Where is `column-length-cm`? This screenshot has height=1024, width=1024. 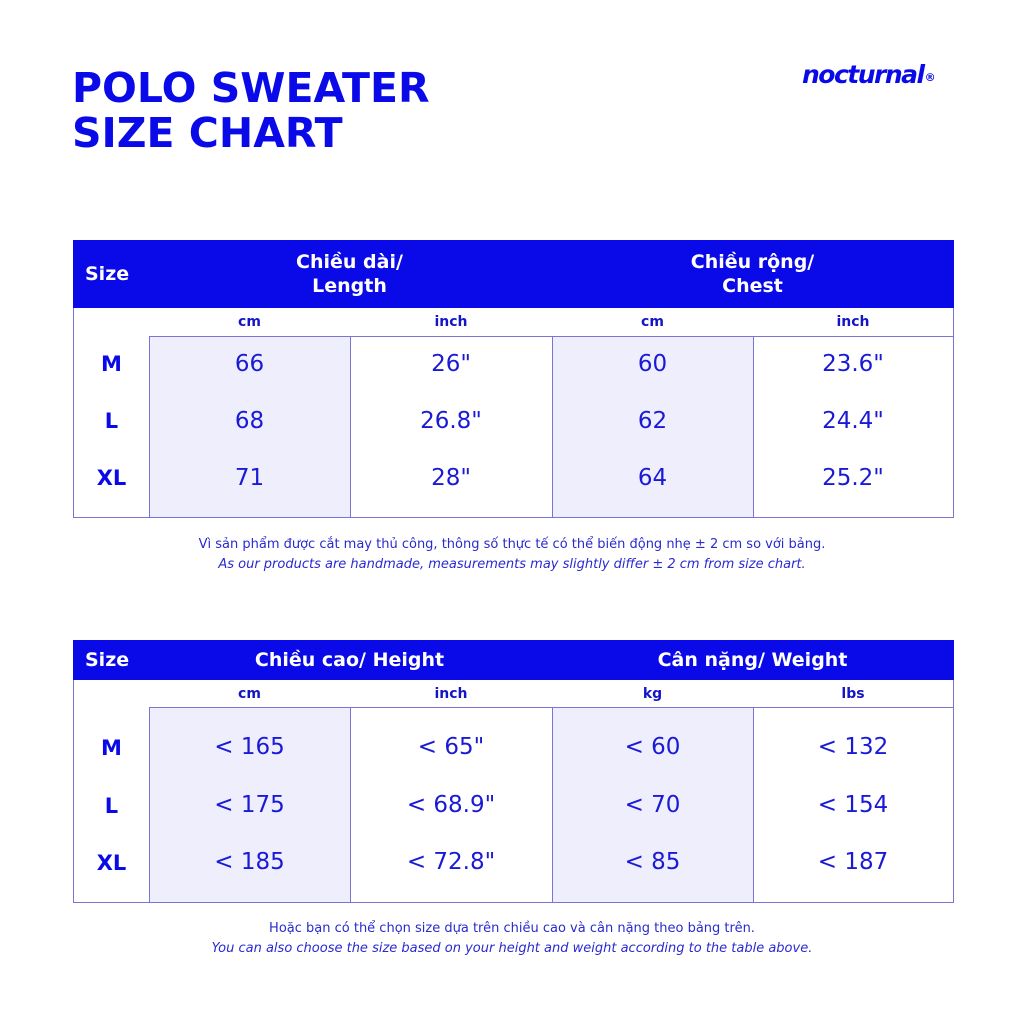
column-length-cm is located at coordinates (250, 412).